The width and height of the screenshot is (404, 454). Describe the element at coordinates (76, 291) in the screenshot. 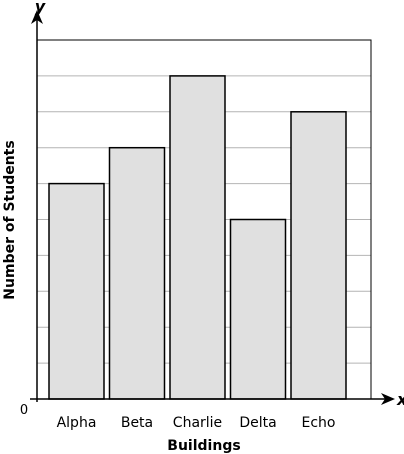

I see `bar-alpha` at that location.